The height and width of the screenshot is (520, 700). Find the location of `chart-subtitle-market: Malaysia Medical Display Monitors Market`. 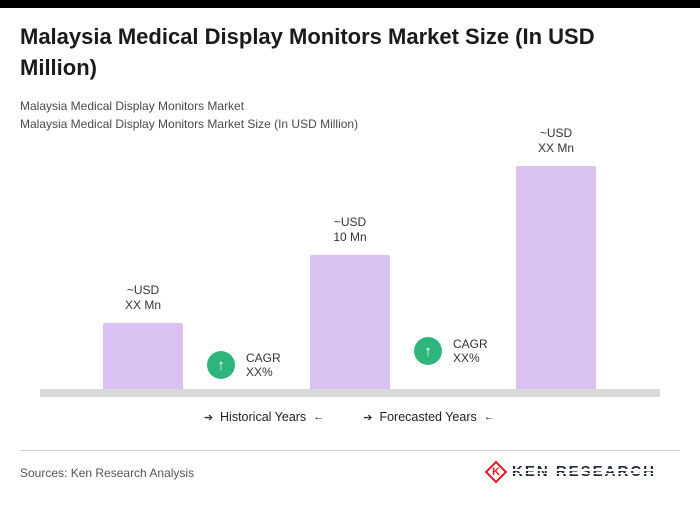

chart-subtitle-market: Malaysia Medical Display Monitors Market is located at coordinates (132, 106).